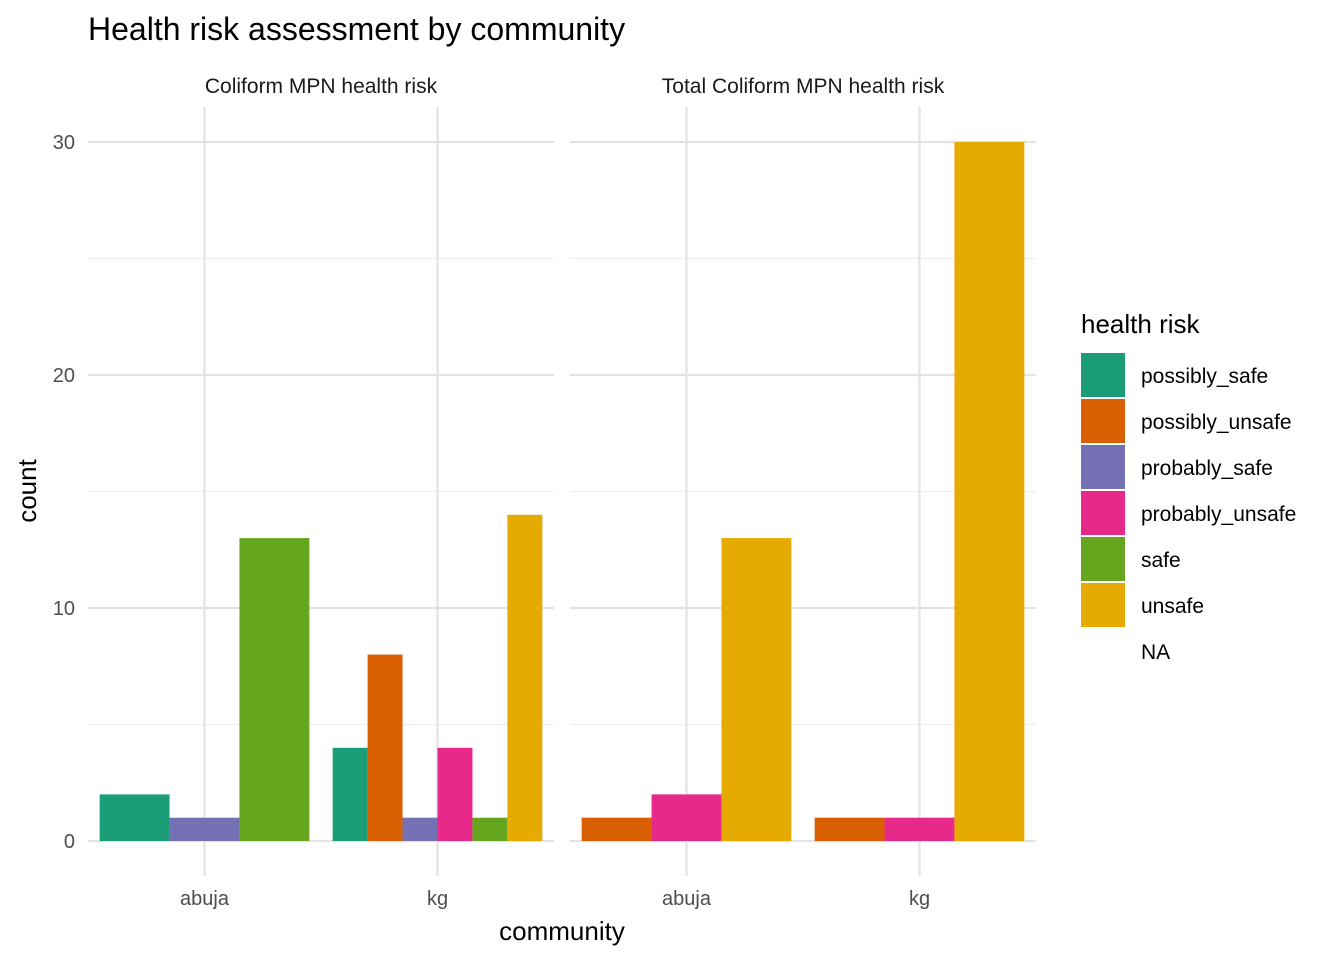  What do you see at coordinates (356, 29) in the screenshot?
I see `chart-title: Health risk assessment by community` at bounding box center [356, 29].